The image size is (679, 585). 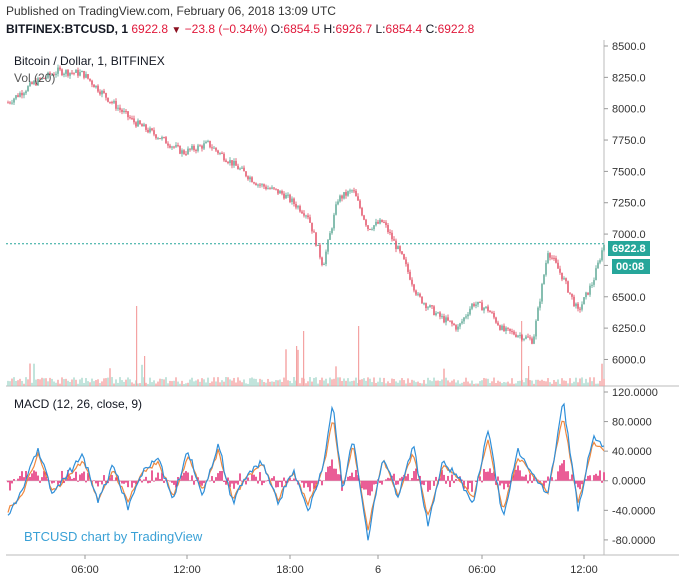 What do you see at coordinates (380, 29) in the screenshot?
I see `low-label: L:` at bounding box center [380, 29].